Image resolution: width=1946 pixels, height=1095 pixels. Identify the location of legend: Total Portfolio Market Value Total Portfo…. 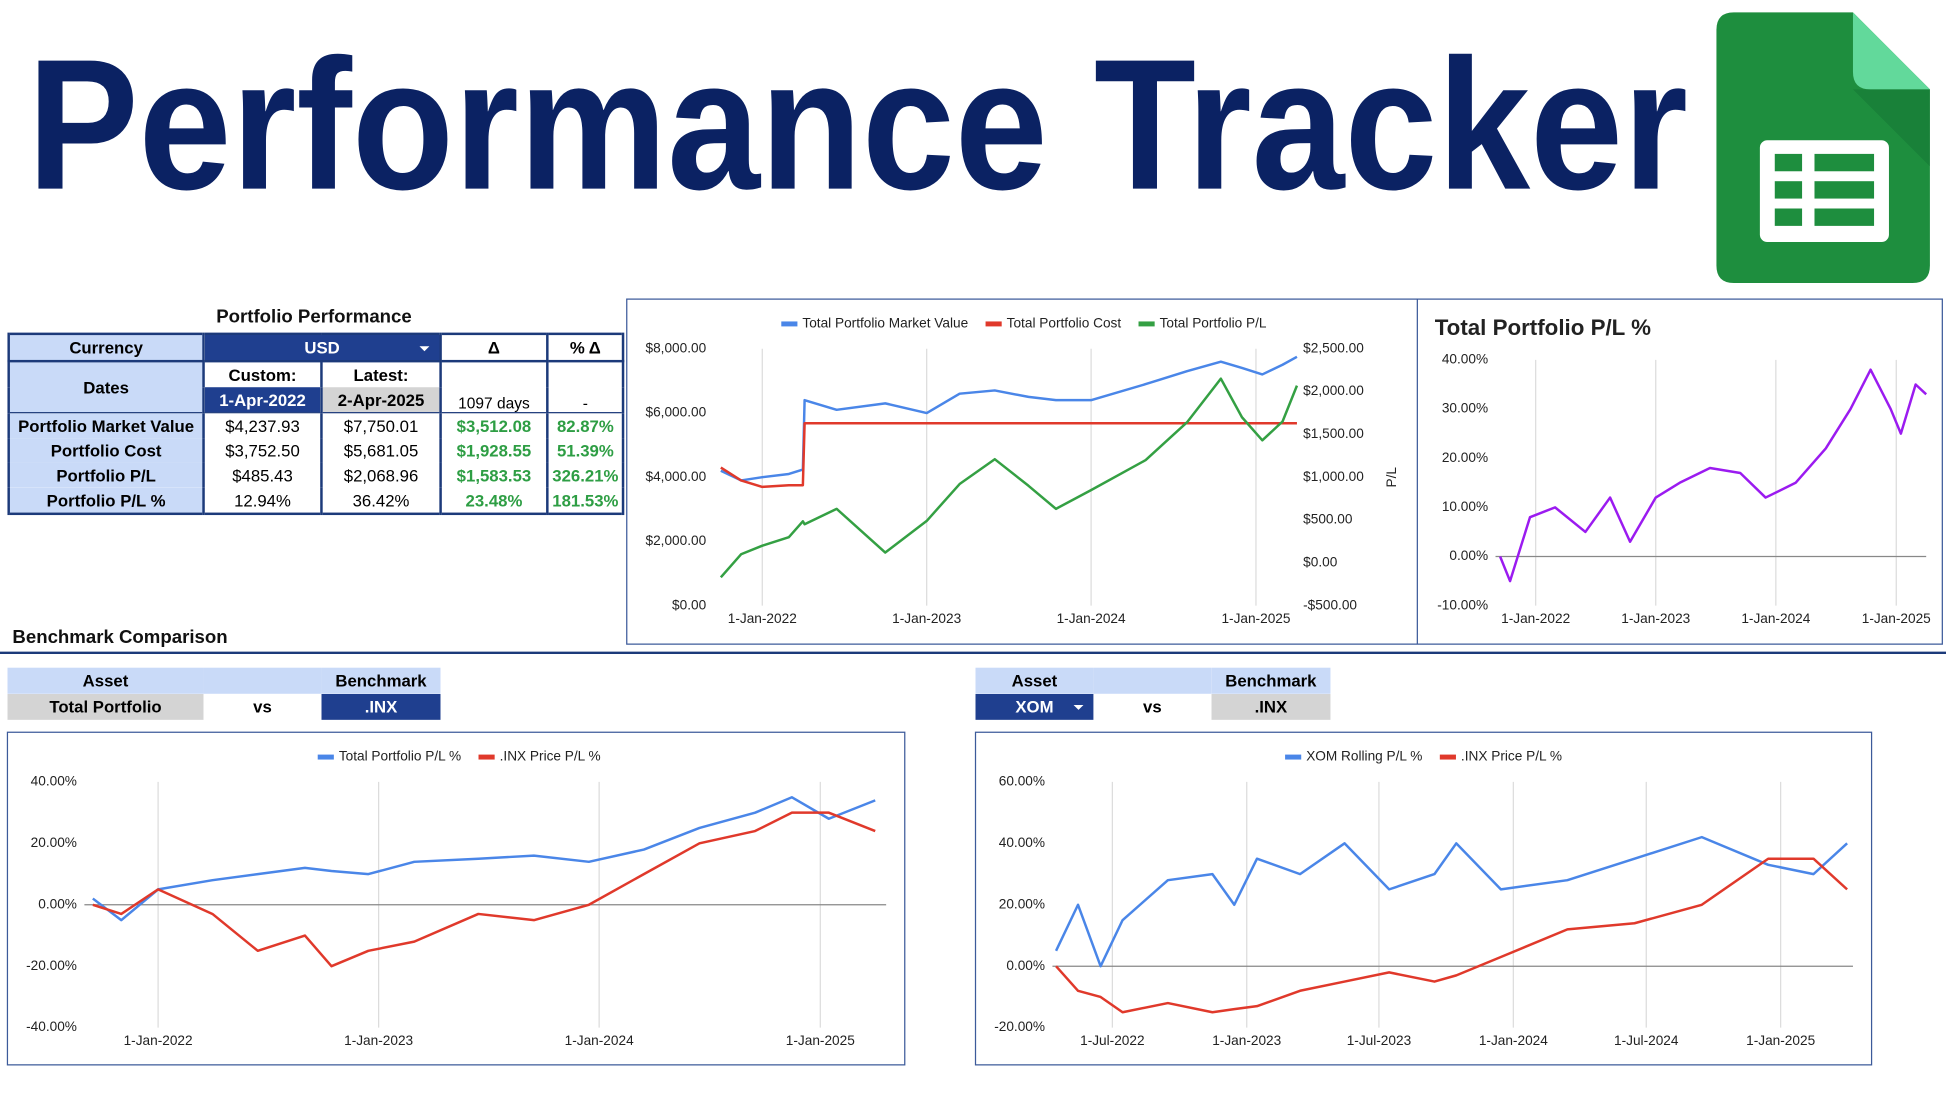
(1024, 323).